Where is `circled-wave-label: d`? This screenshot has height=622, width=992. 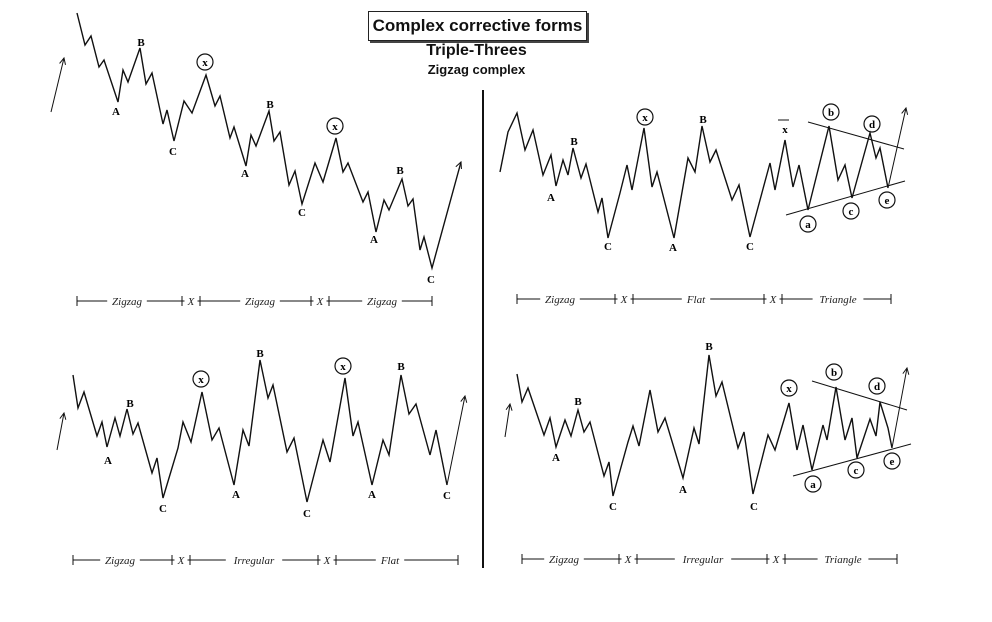 circled-wave-label: d is located at coordinates (872, 124).